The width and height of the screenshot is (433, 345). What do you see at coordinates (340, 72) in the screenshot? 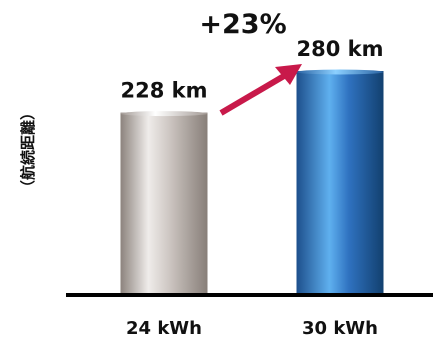
I see `bar-2-top` at bounding box center [340, 72].